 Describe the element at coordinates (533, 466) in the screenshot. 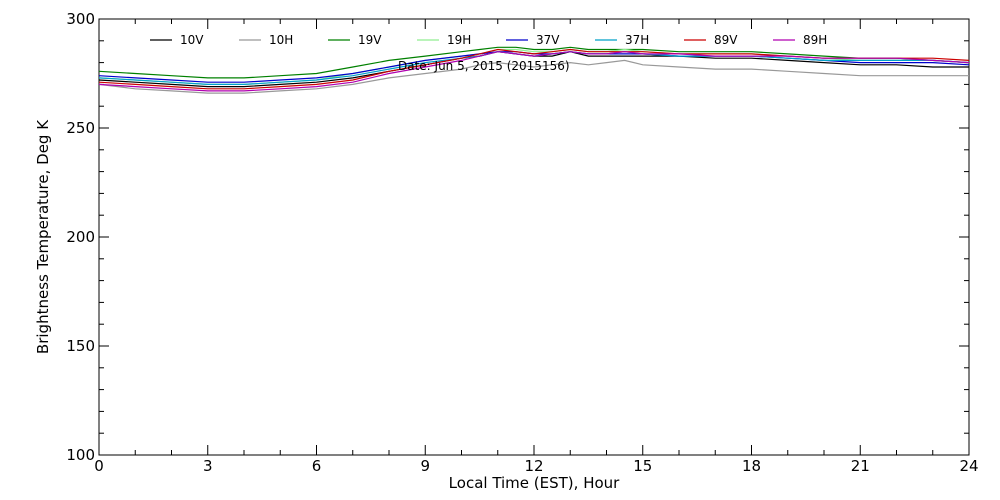

I see `x-tick-label: 12` at that location.